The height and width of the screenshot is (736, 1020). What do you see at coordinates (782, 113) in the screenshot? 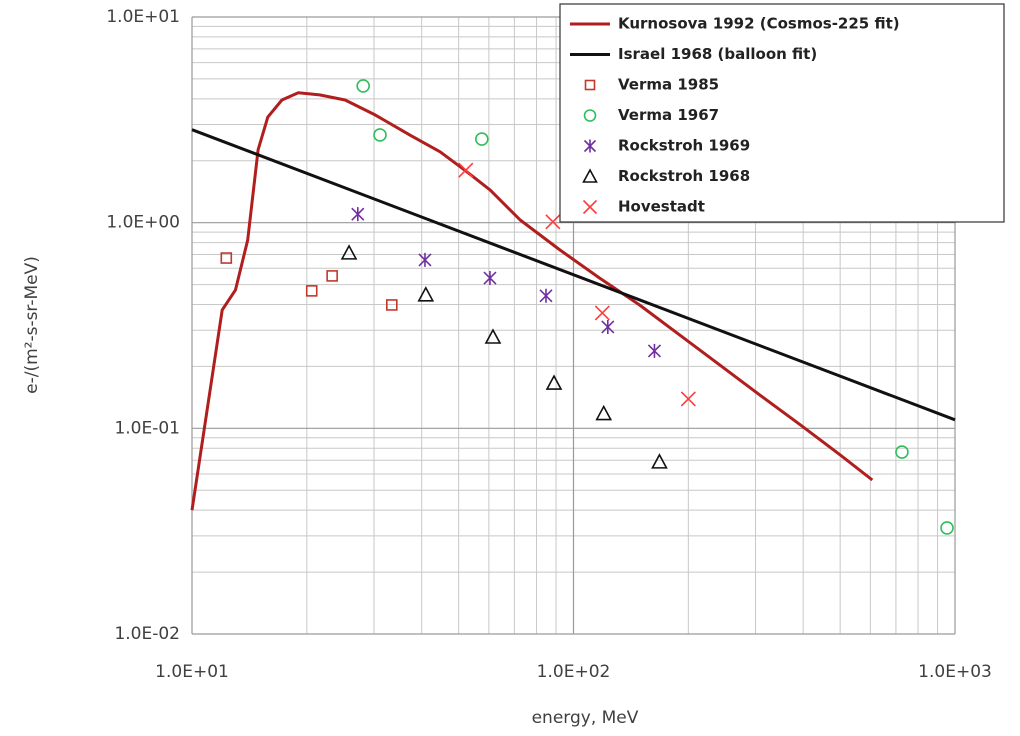
I see `legend-box` at bounding box center [782, 113].